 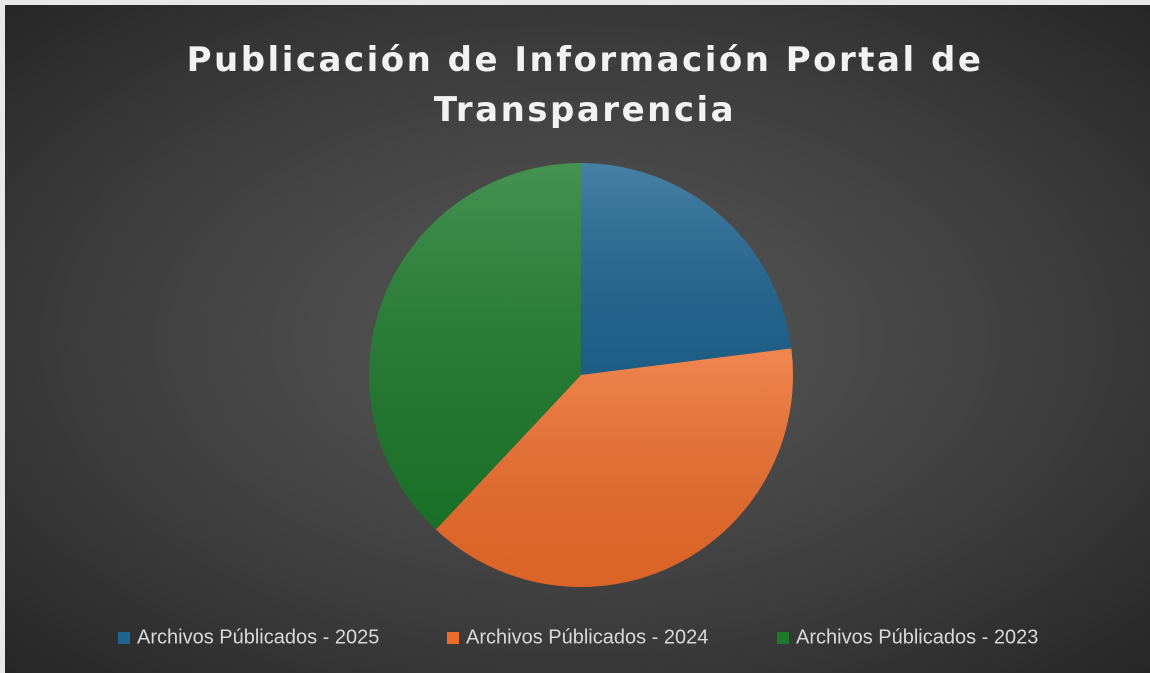 What do you see at coordinates (917, 637) in the screenshot?
I see `legend-label: Archivos Públicados - 2023` at bounding box center [917, 637].